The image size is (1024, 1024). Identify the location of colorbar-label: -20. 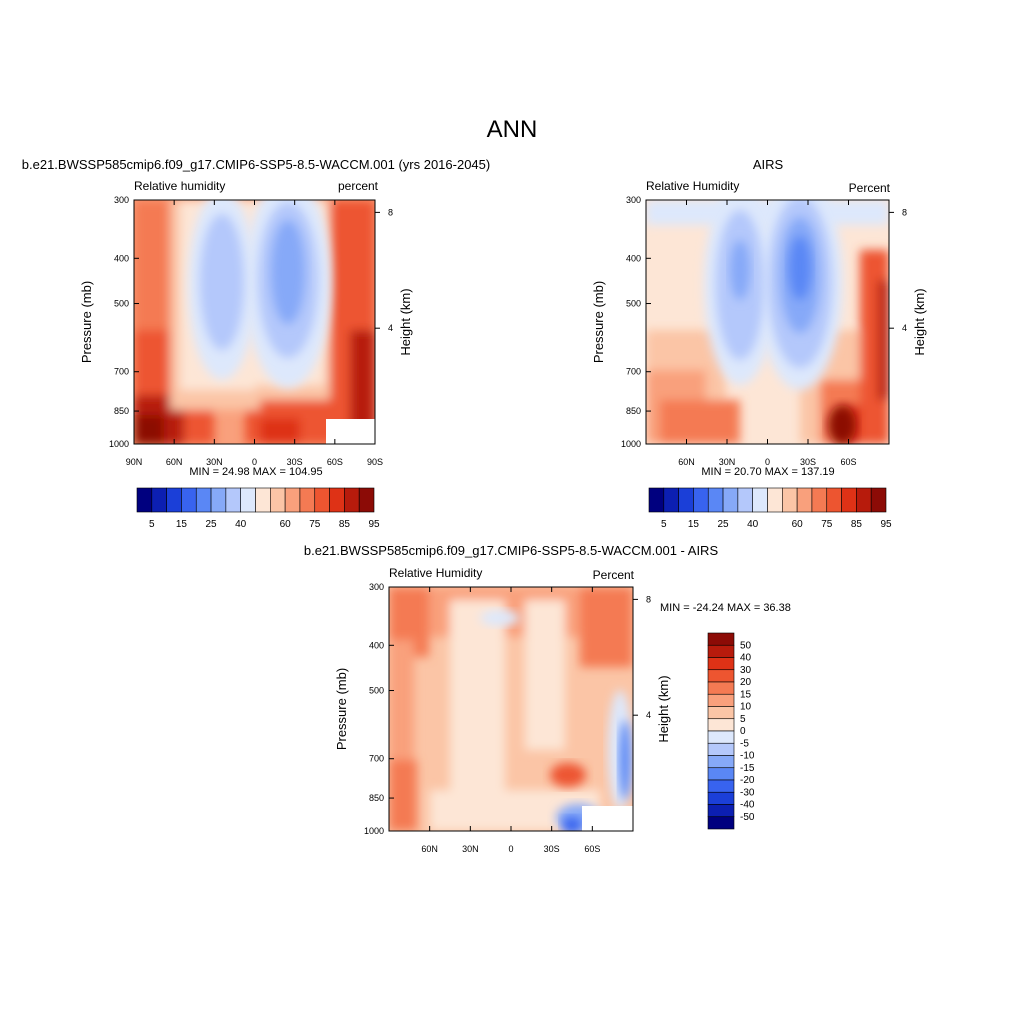
(747, 780).